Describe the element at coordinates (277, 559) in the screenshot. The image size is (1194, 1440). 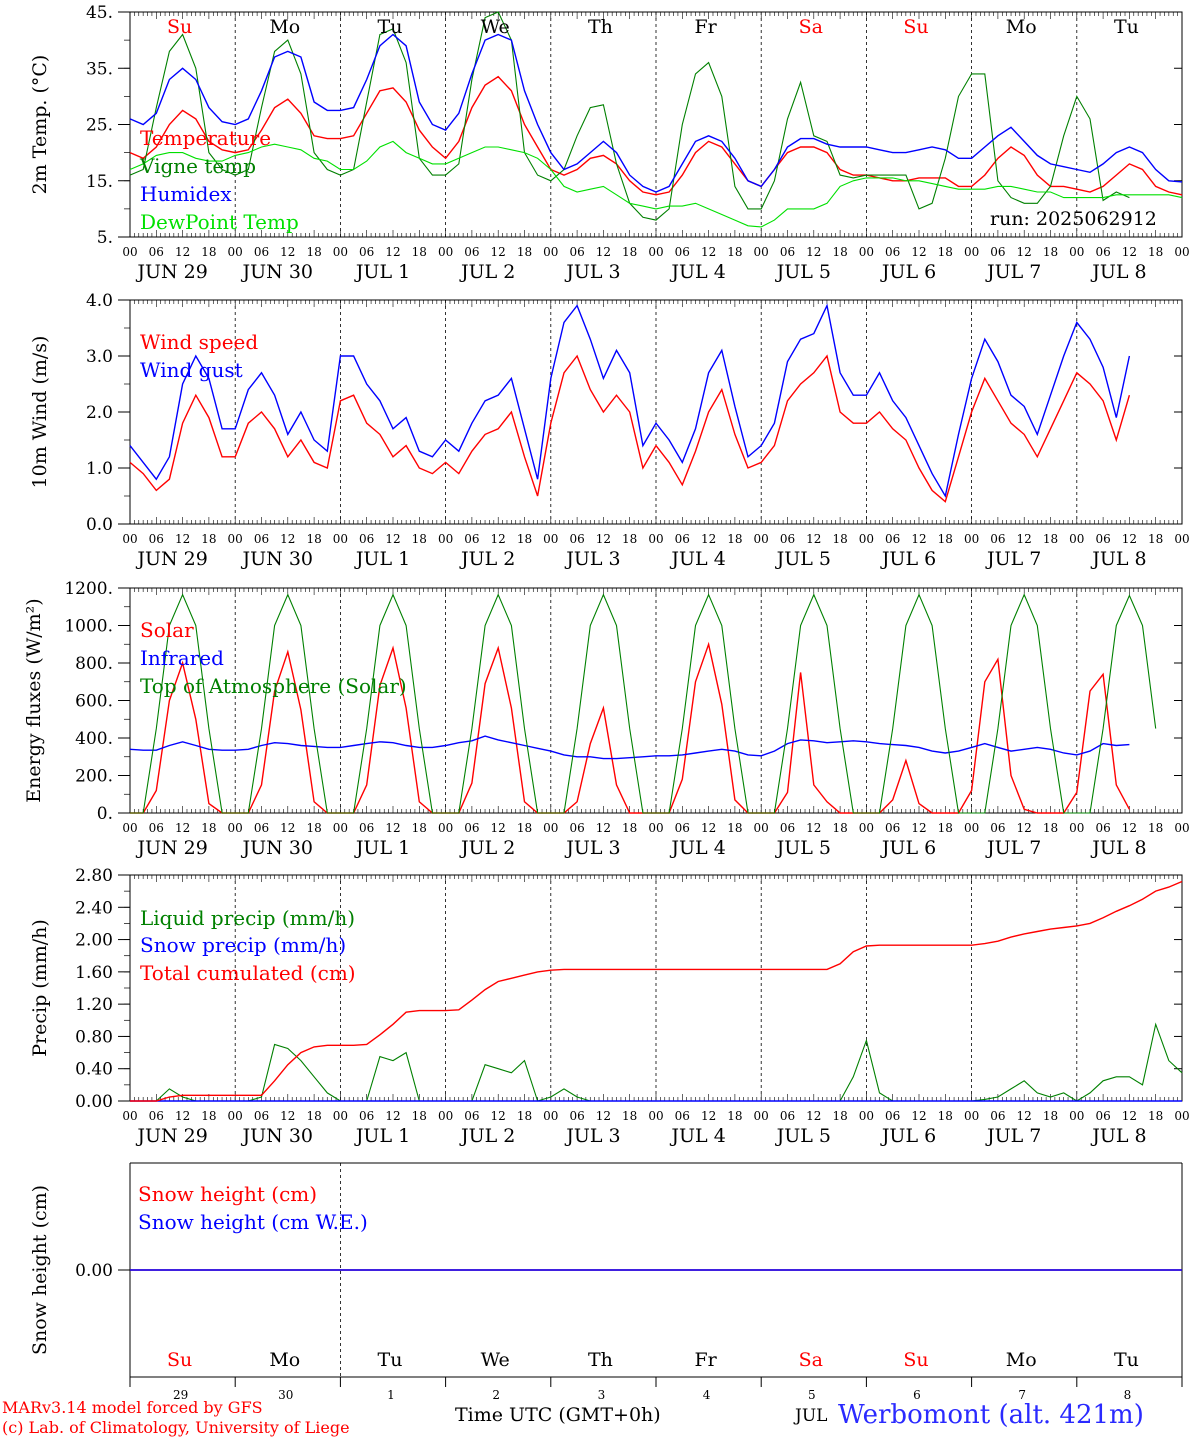
I see `date-label: JUN 30` at that location.